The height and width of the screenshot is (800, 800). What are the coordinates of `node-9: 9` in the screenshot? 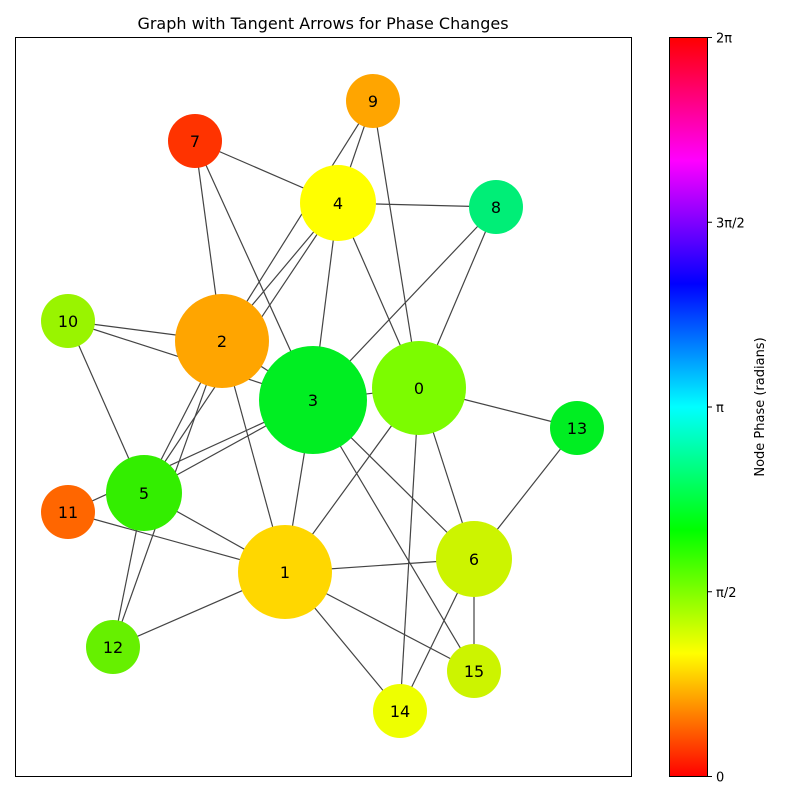 It's located at (373, 101).